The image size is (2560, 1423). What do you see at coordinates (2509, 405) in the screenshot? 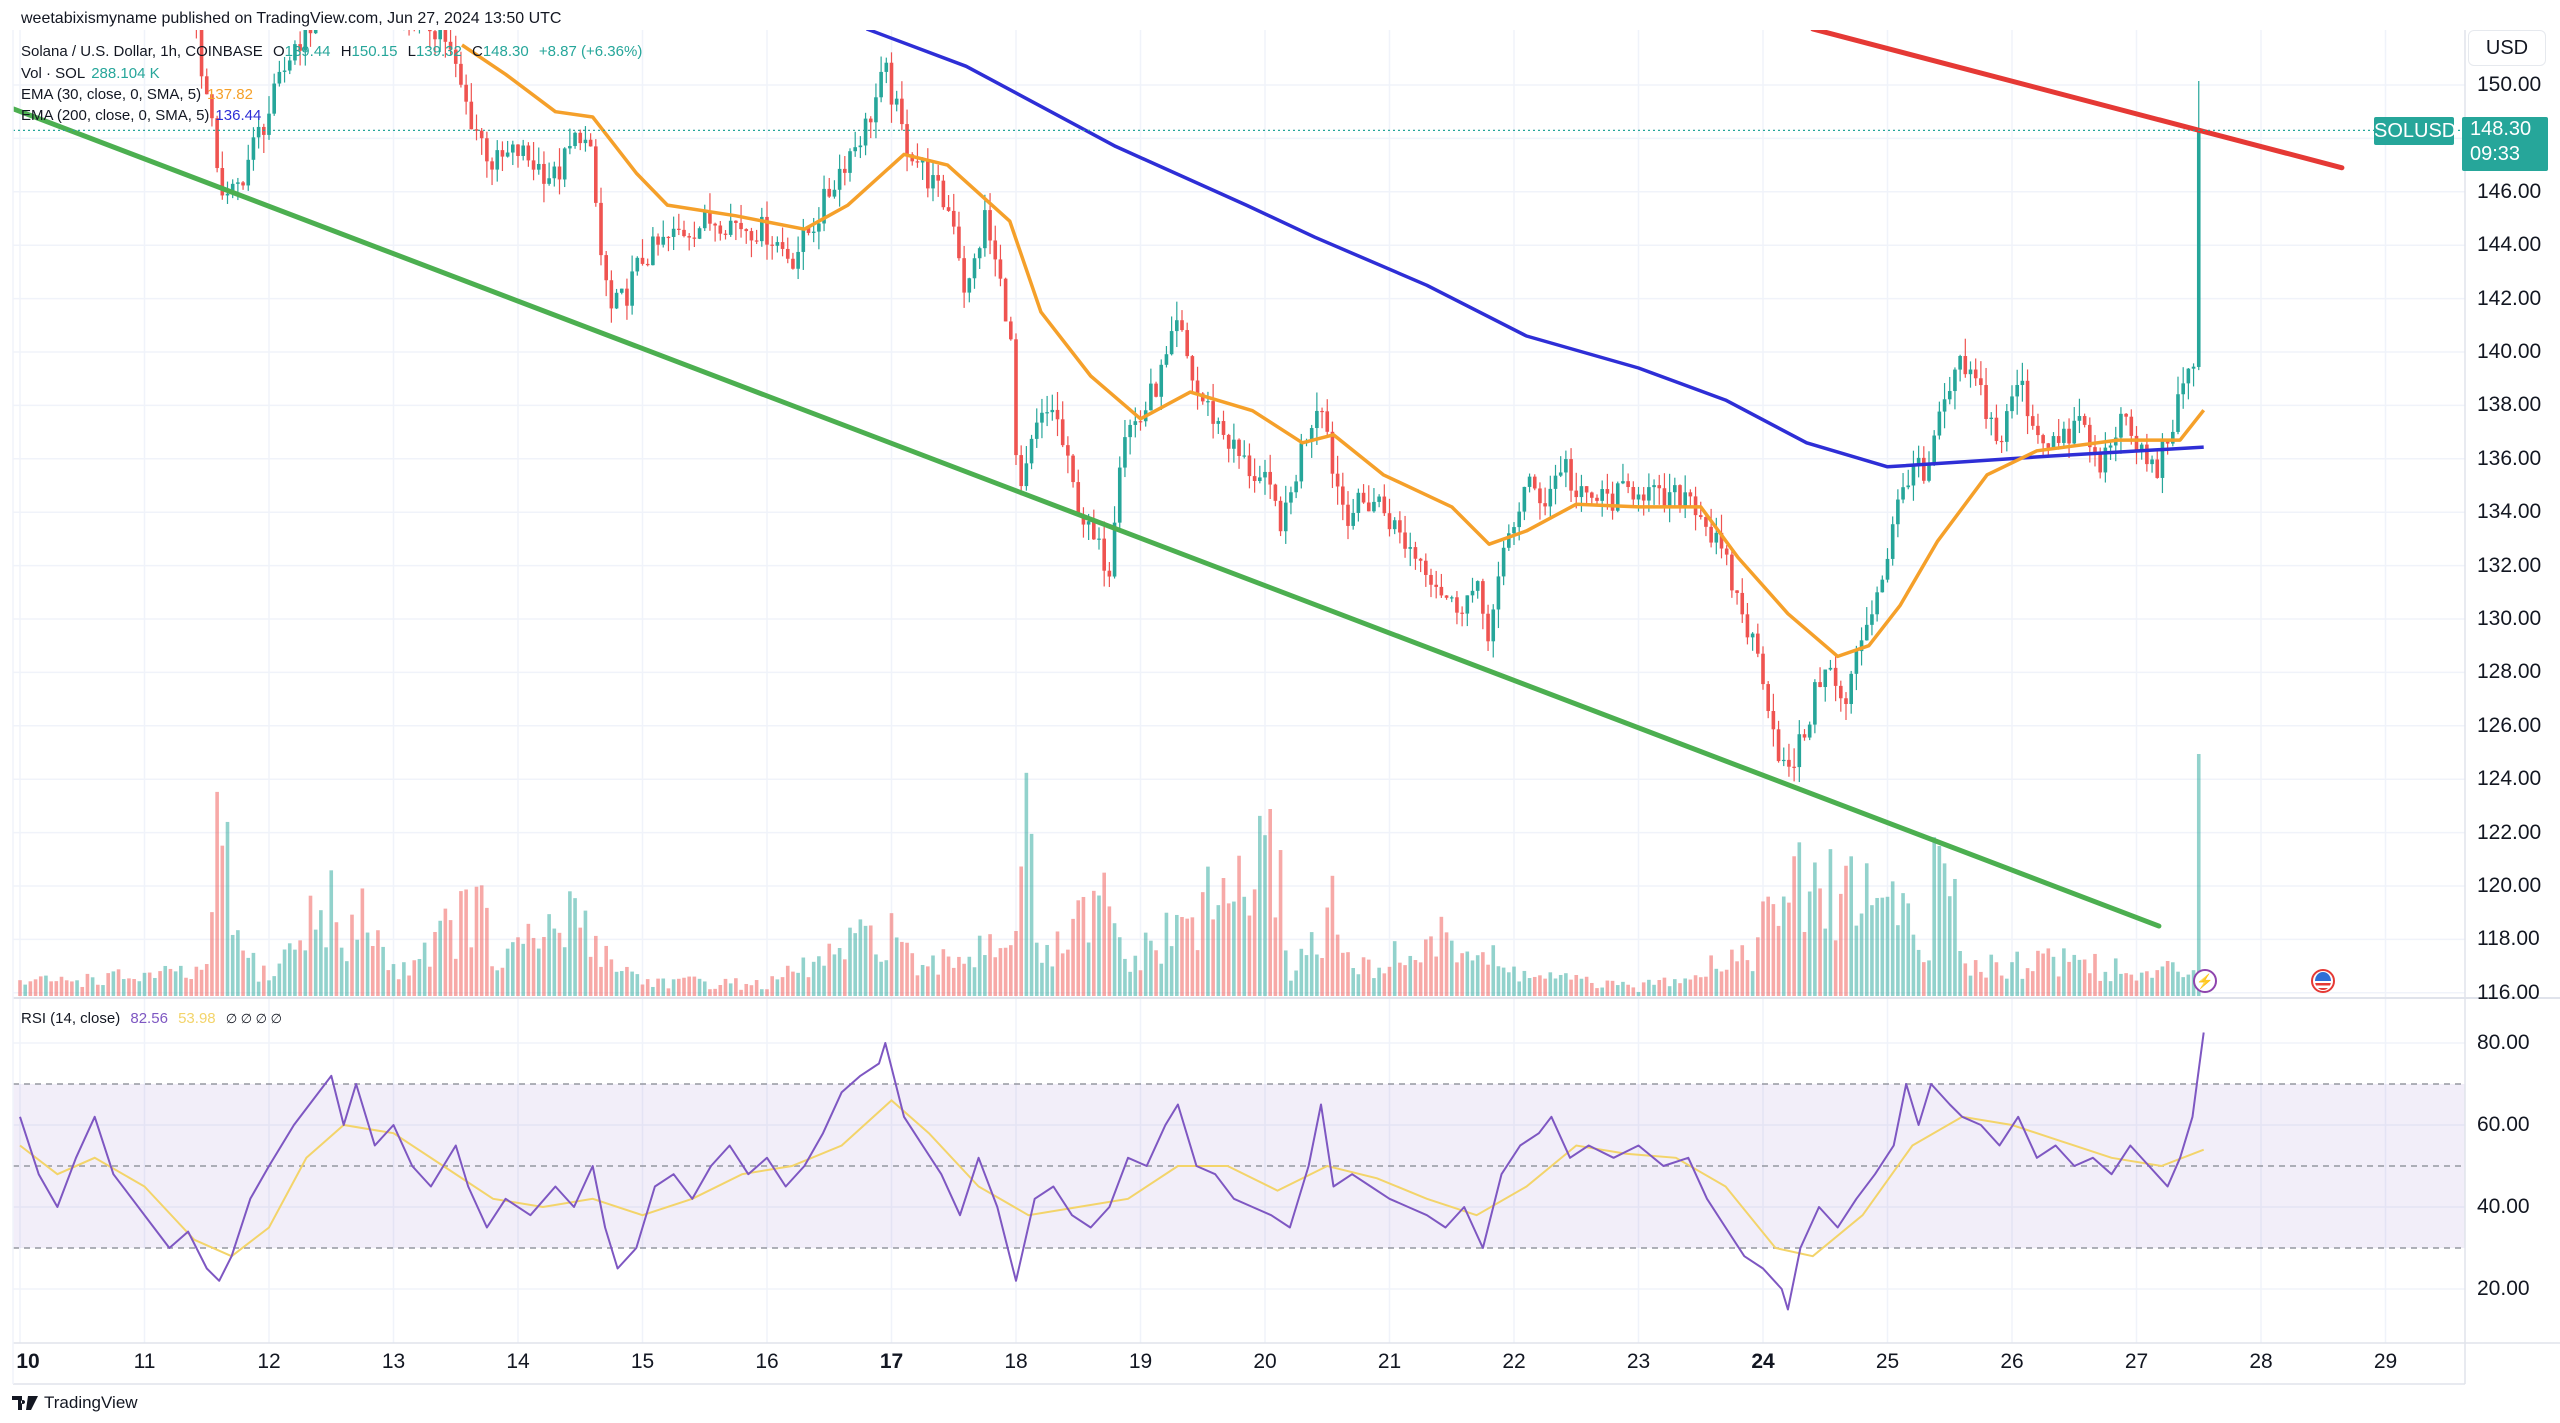
I see `price-tick: 138.00` at bounding box center [2509, 405].